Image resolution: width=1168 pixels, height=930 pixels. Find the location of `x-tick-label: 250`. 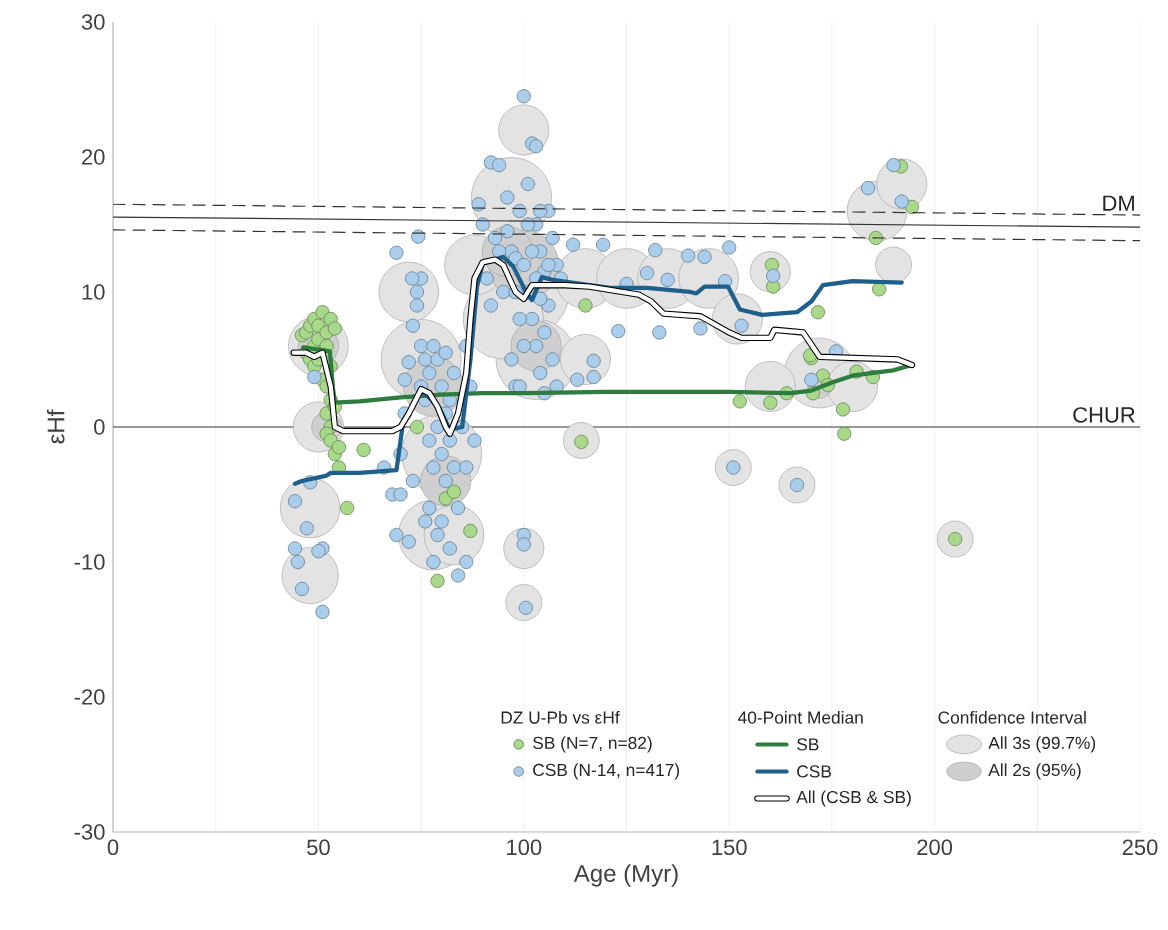

x-tick-label: 250 is located at coordinates (1140, 847).